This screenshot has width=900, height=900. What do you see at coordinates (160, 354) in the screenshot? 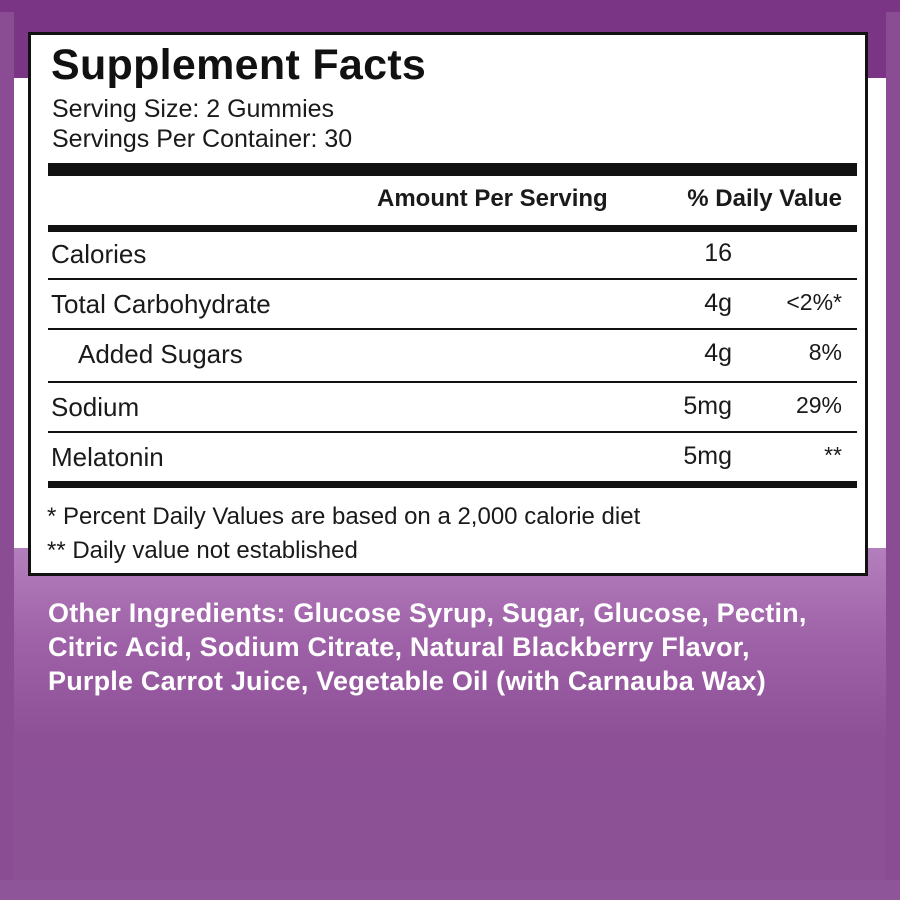
I see `row-name: Added Sugars` at bounding box center [160, 354].